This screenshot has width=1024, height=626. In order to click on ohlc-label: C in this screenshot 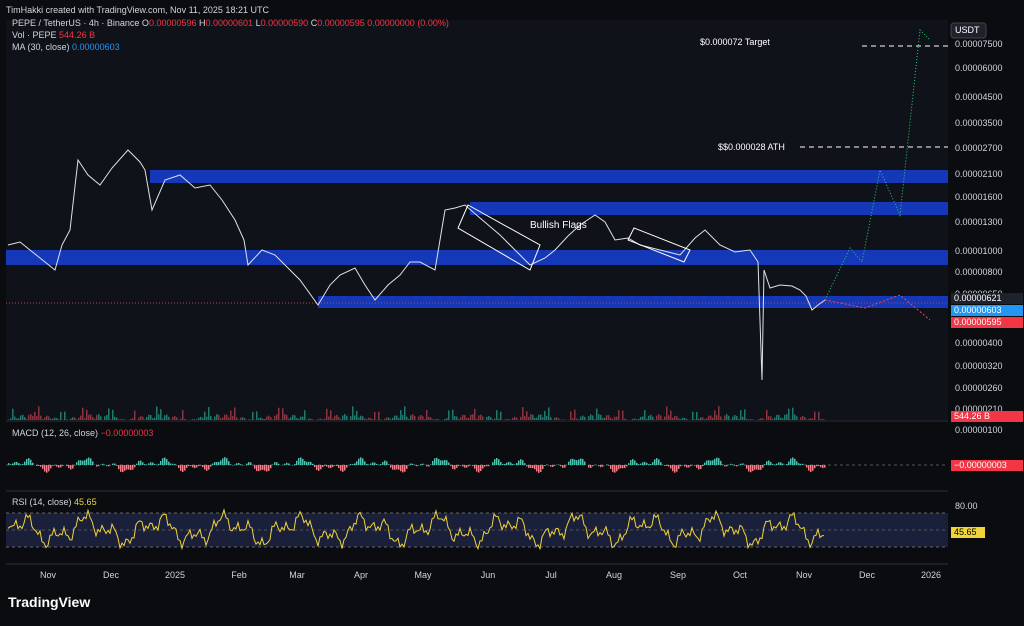, I will do `click(314, 23)`.